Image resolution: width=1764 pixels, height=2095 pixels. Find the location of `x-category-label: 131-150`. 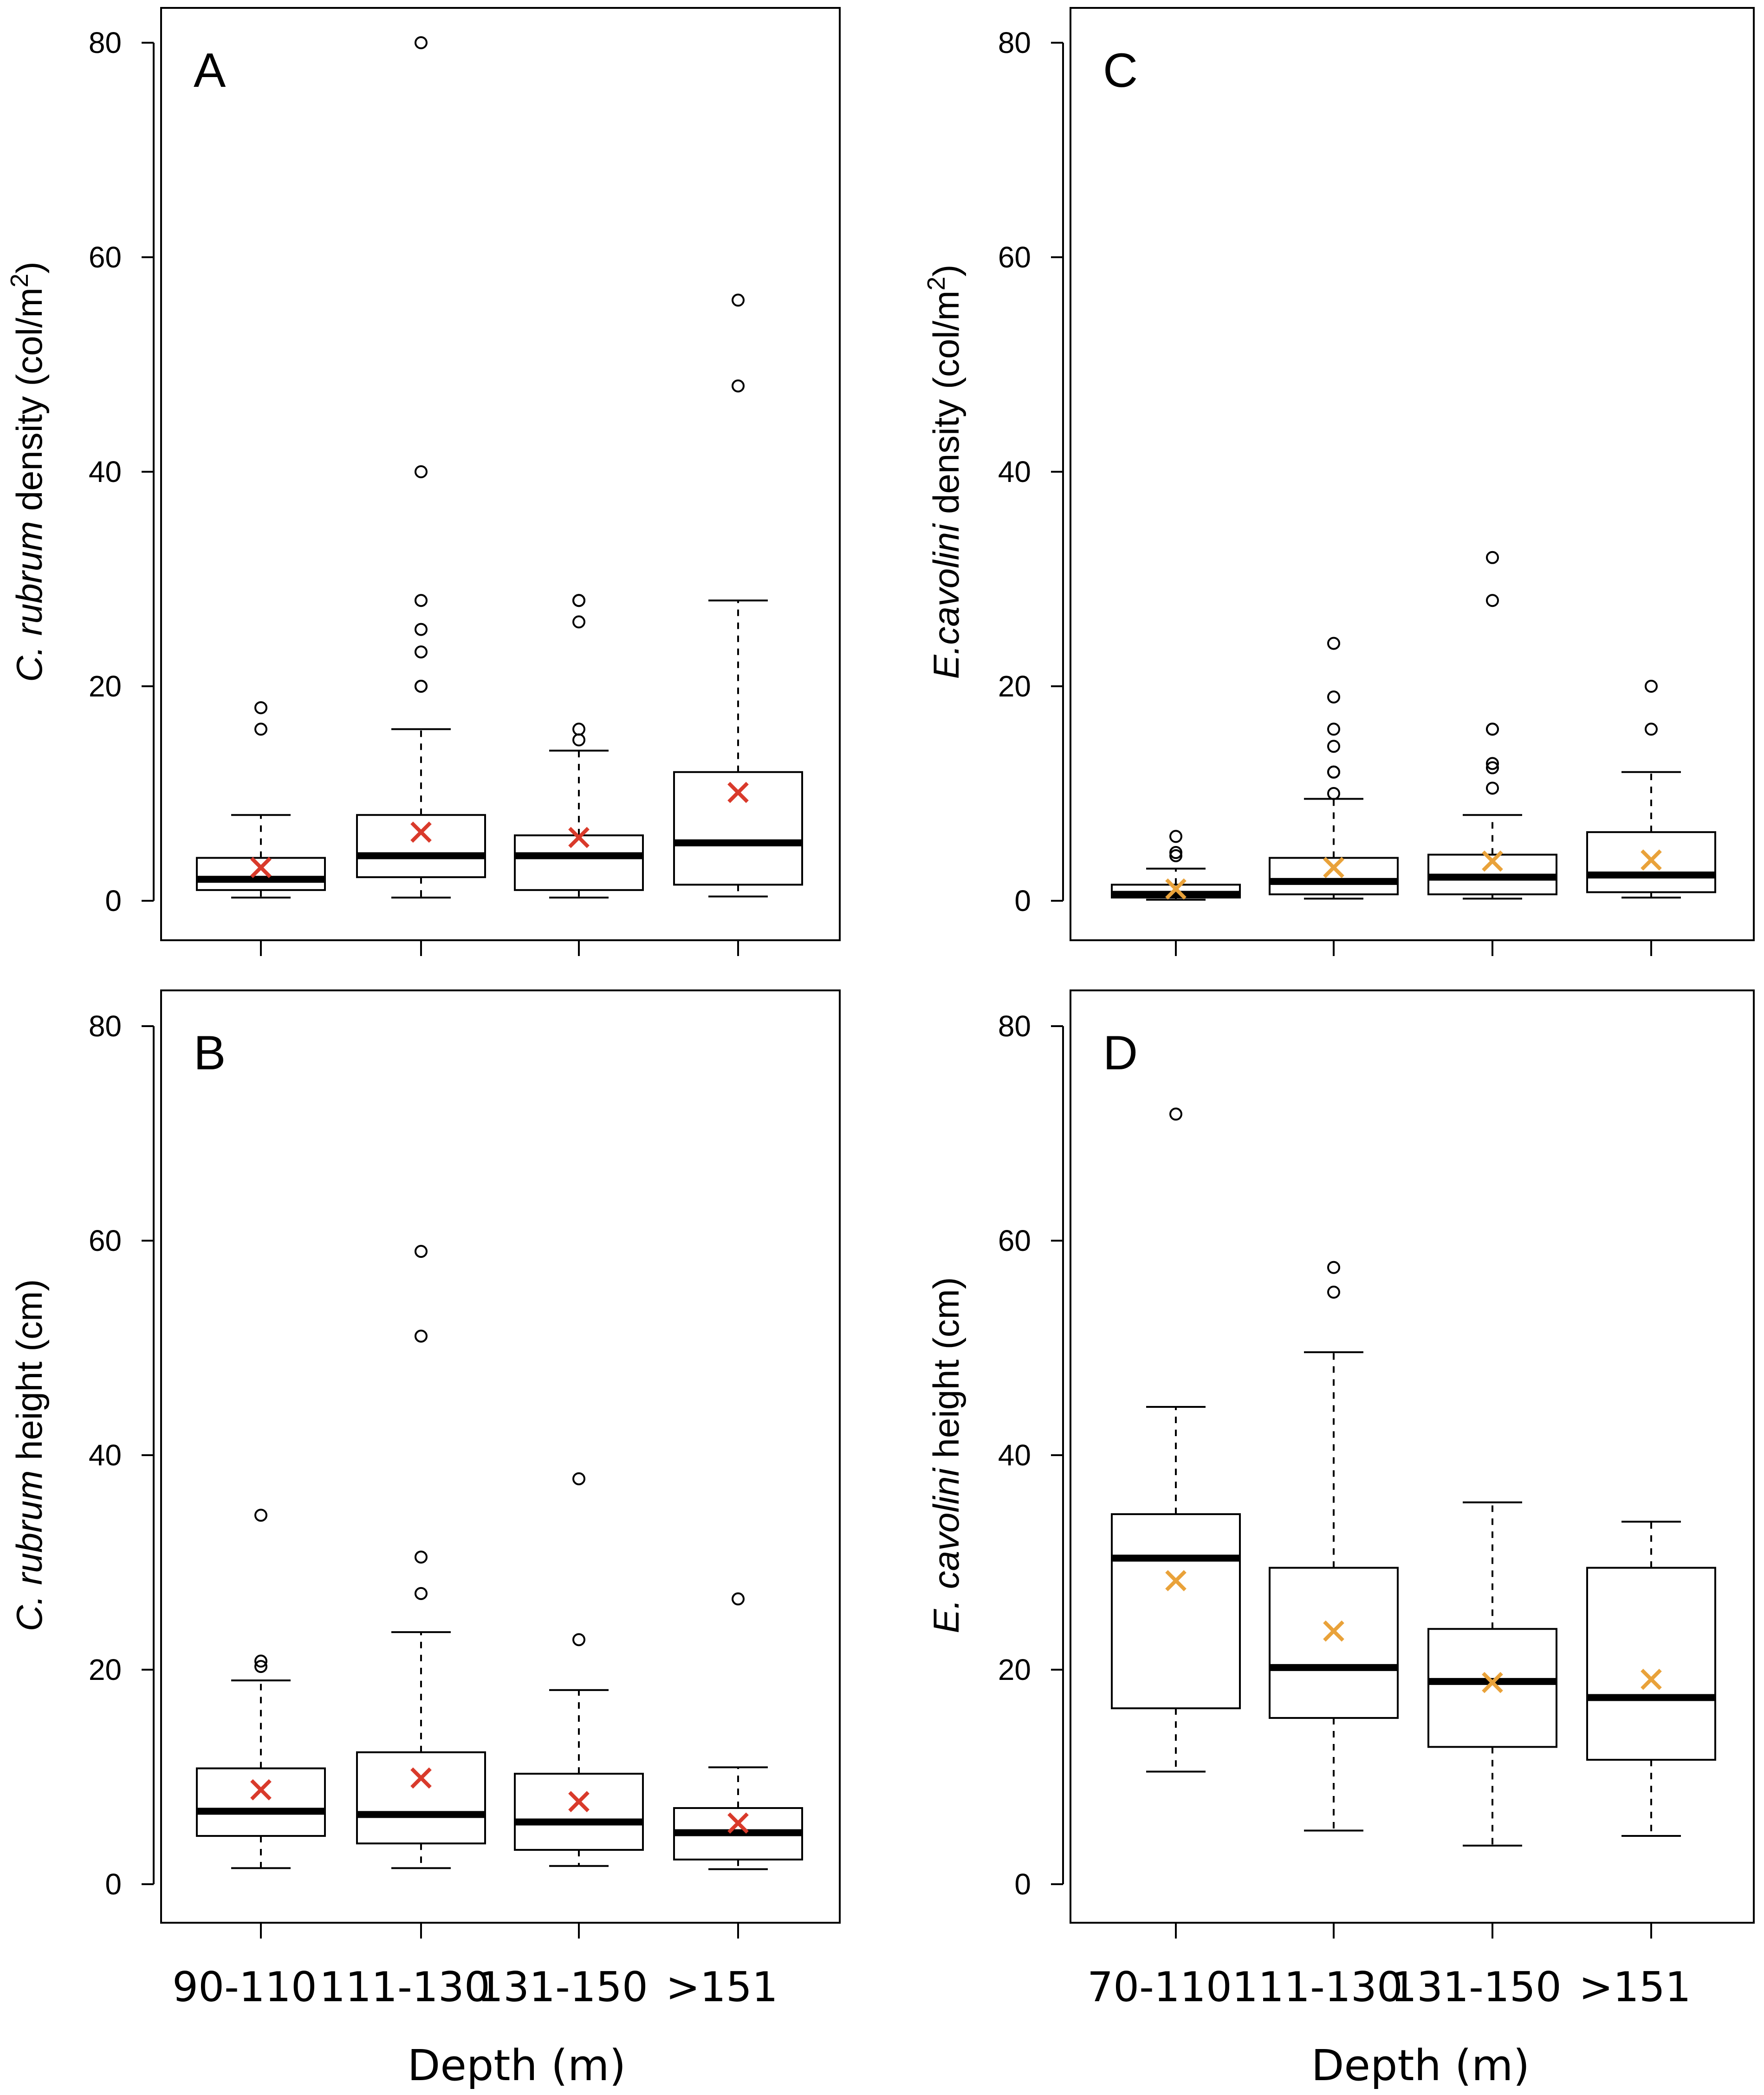

x-category-label: 131-150 is located at coordinates (562, 1987).